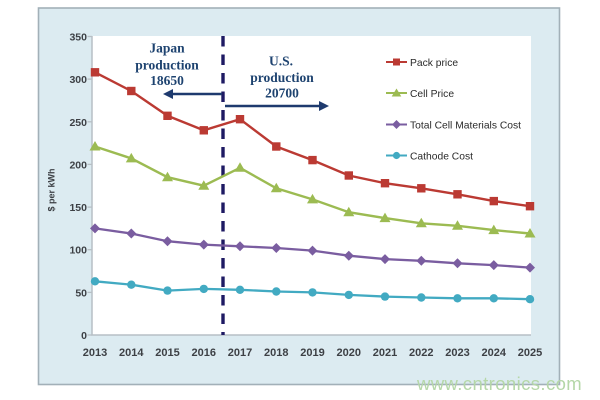 The image size is (600, 400). I want to click on svg-text: Cathode Cost, so click(441, 157).